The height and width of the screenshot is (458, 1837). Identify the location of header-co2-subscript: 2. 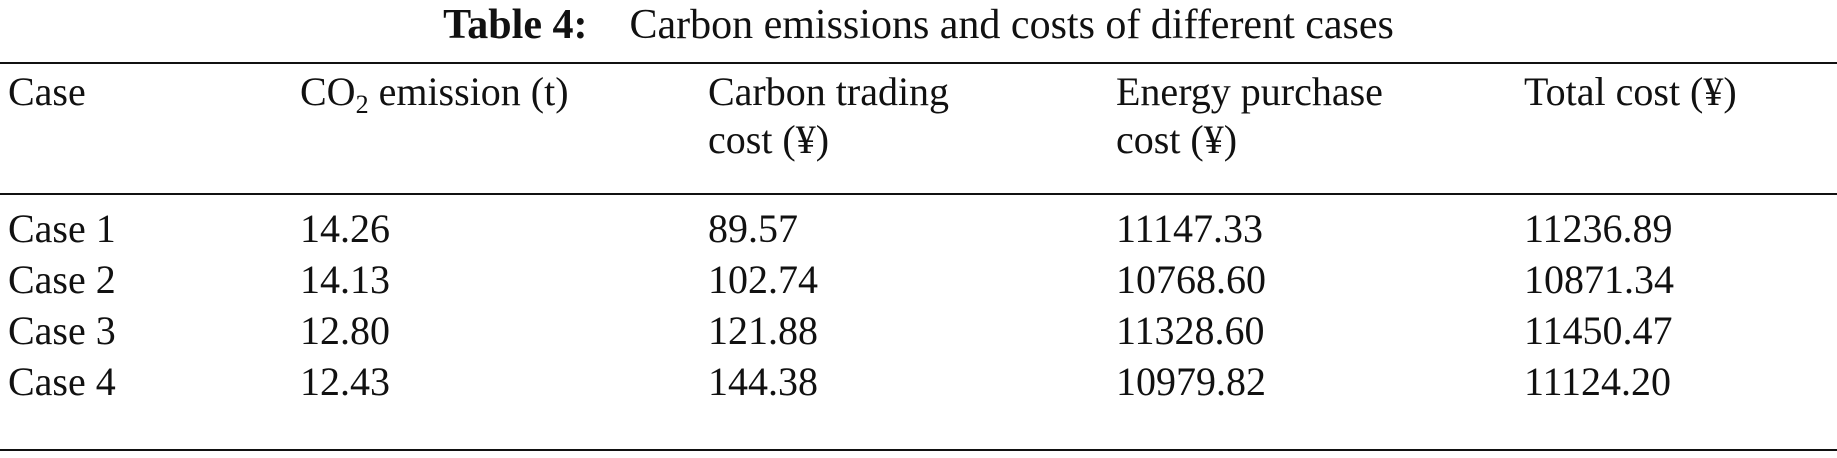
(362, 104).